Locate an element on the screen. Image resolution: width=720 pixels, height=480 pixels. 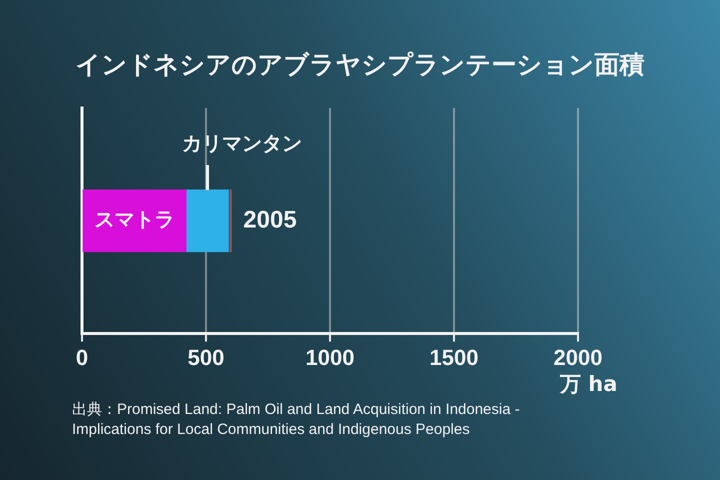
source-note: 出典：Promised Land: Palm Oil and Land Acquisition in Indonesia - Implications for Local Communities and Indigenous Peoples is located at coordinates (296, 420).